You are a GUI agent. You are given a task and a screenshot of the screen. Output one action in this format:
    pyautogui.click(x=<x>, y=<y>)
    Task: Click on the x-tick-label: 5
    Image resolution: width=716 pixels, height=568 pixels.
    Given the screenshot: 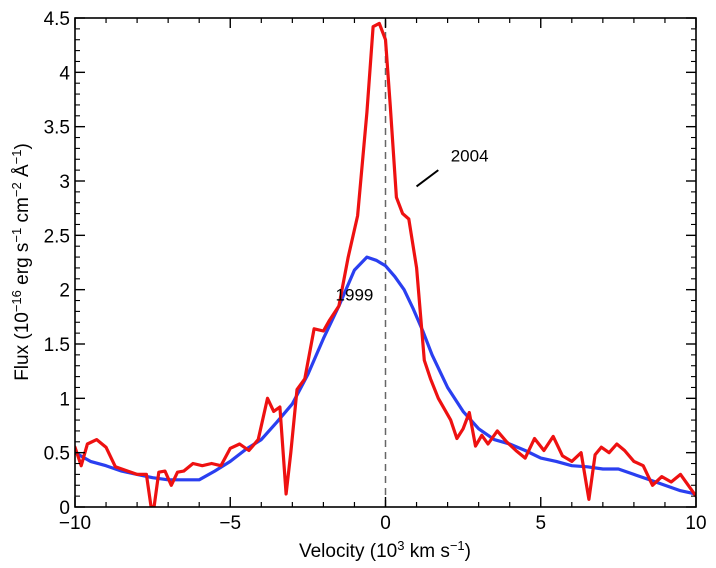 What is the action you would take?
    pyautogui.click(x=540, y=523)
    